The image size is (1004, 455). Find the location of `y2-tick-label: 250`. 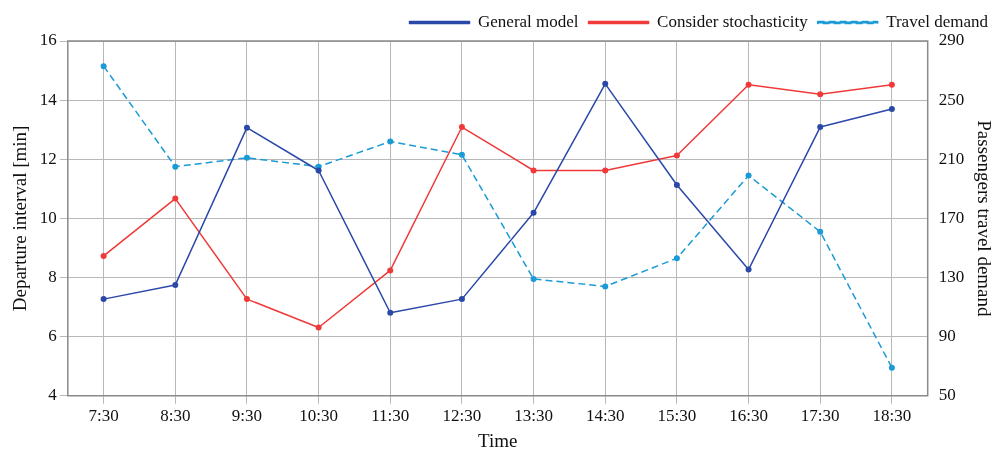

y2-tick-label: 250 is located at coordinates (951, 99).